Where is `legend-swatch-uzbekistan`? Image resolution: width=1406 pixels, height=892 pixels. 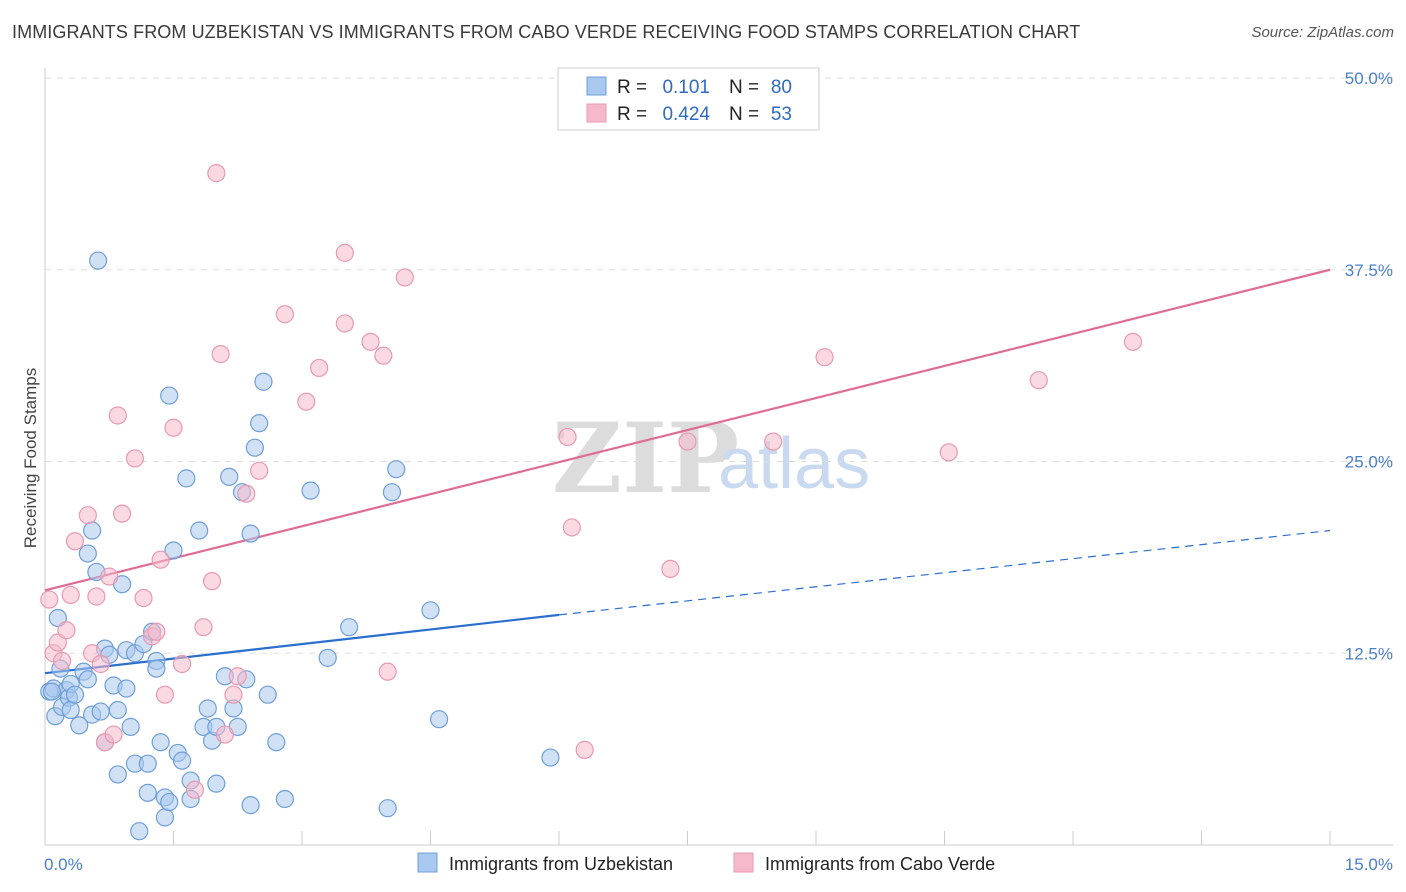 legend-swatch-uzbekistan is located at coordinates (596, 86).